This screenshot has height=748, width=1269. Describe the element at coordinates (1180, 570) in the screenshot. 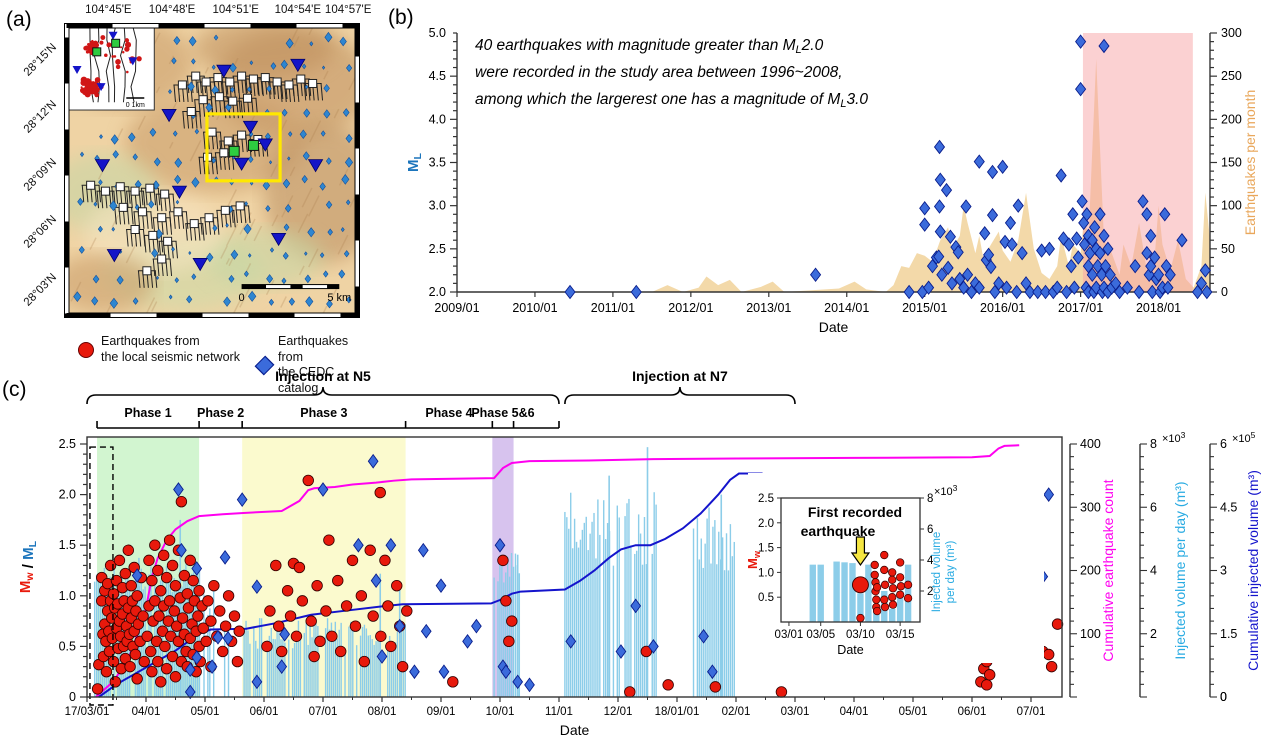

I see `svg-text: Injected volume per day (m³)` at that location.